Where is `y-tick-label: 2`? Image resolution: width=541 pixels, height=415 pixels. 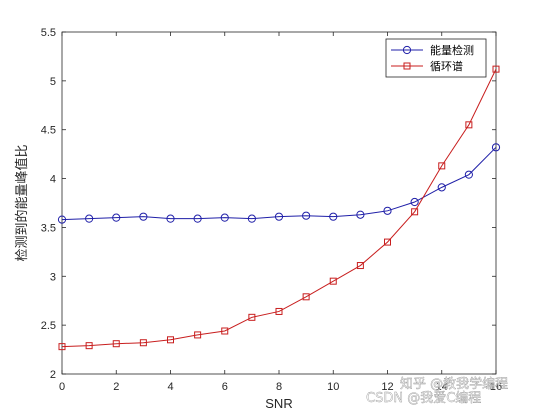
y-tick-label: 2 is located at coordinates (53, 375).